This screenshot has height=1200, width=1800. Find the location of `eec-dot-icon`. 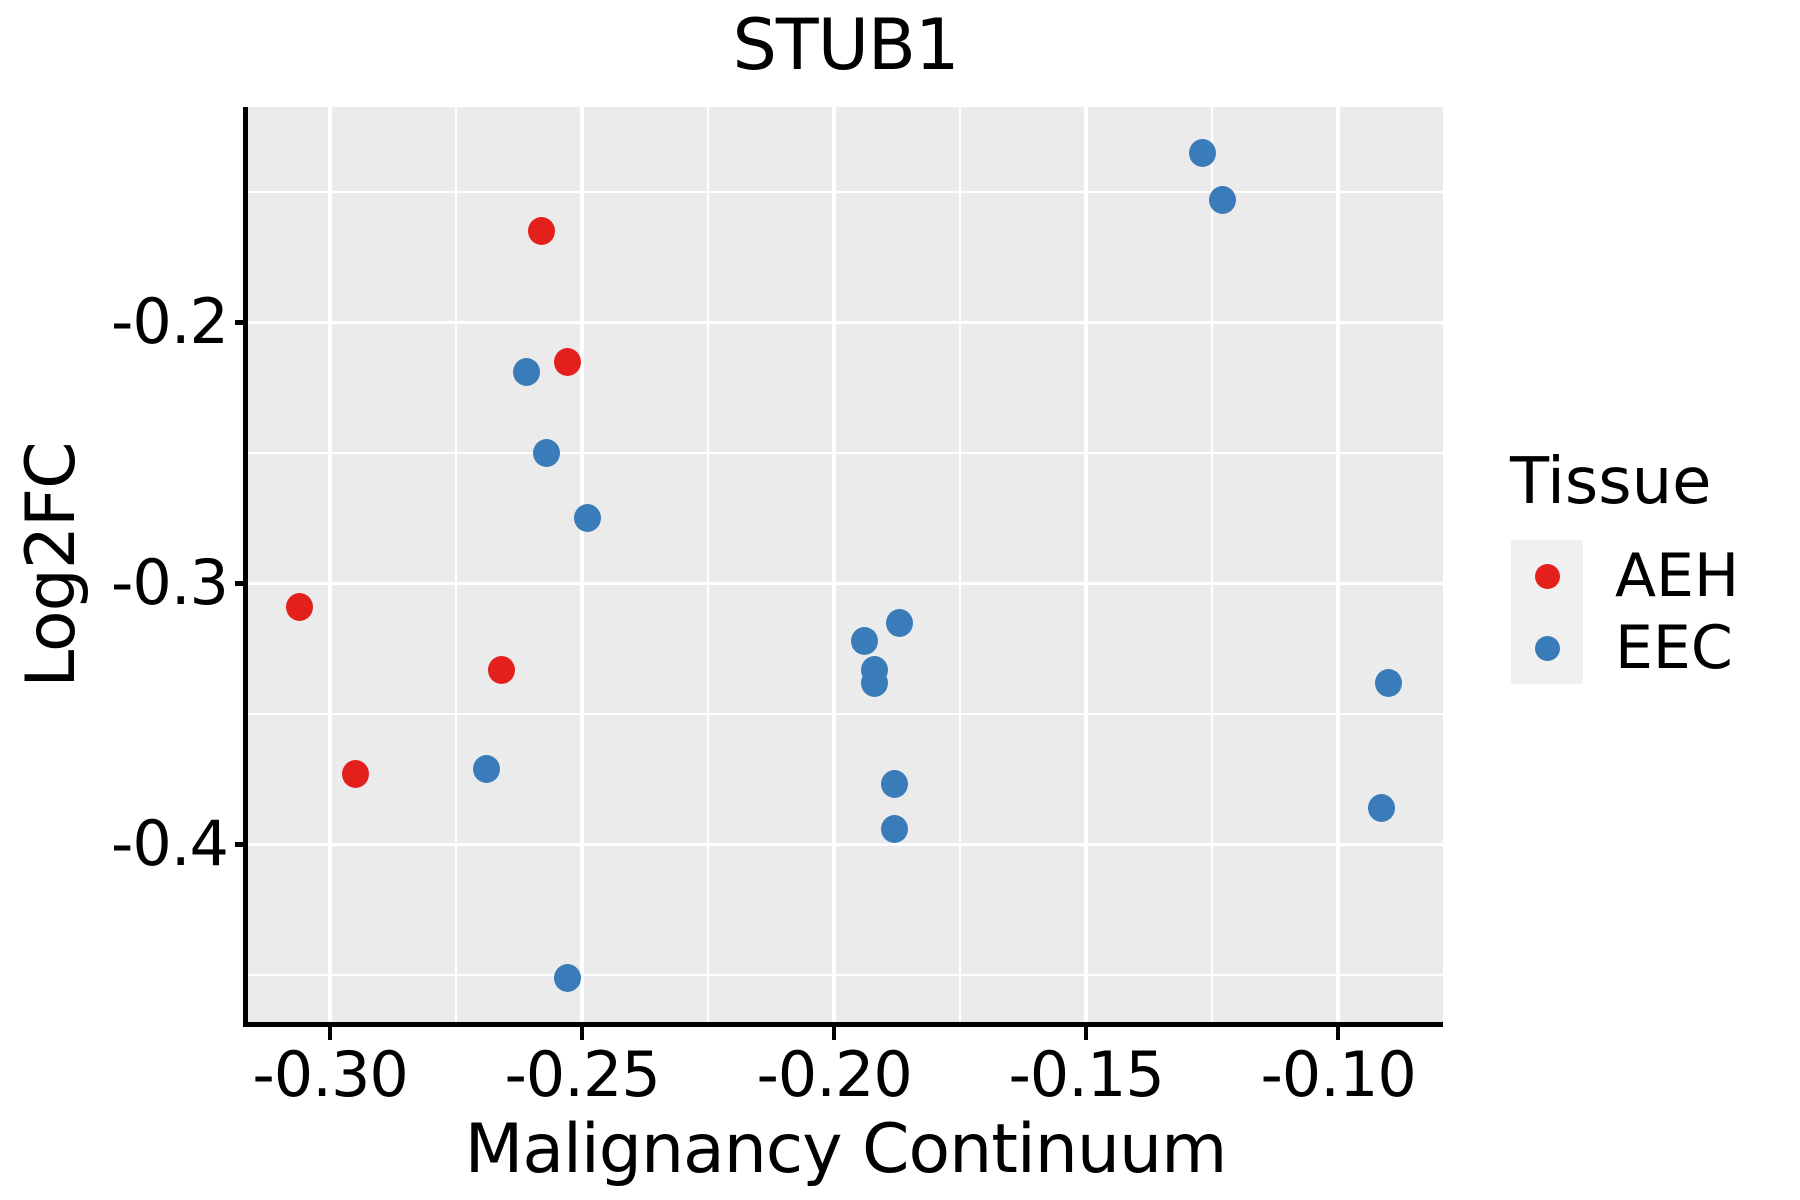

eec-dot-icon is located at coordinates (1547, 648).